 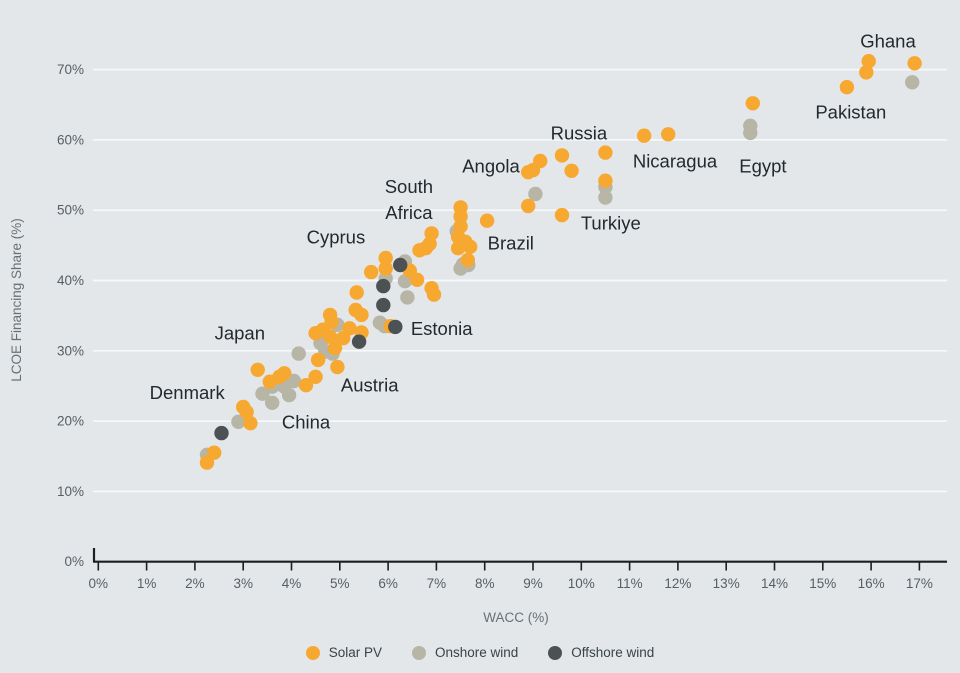 I want to click on x-tick-label: 12%, so click(x=677, y=583).